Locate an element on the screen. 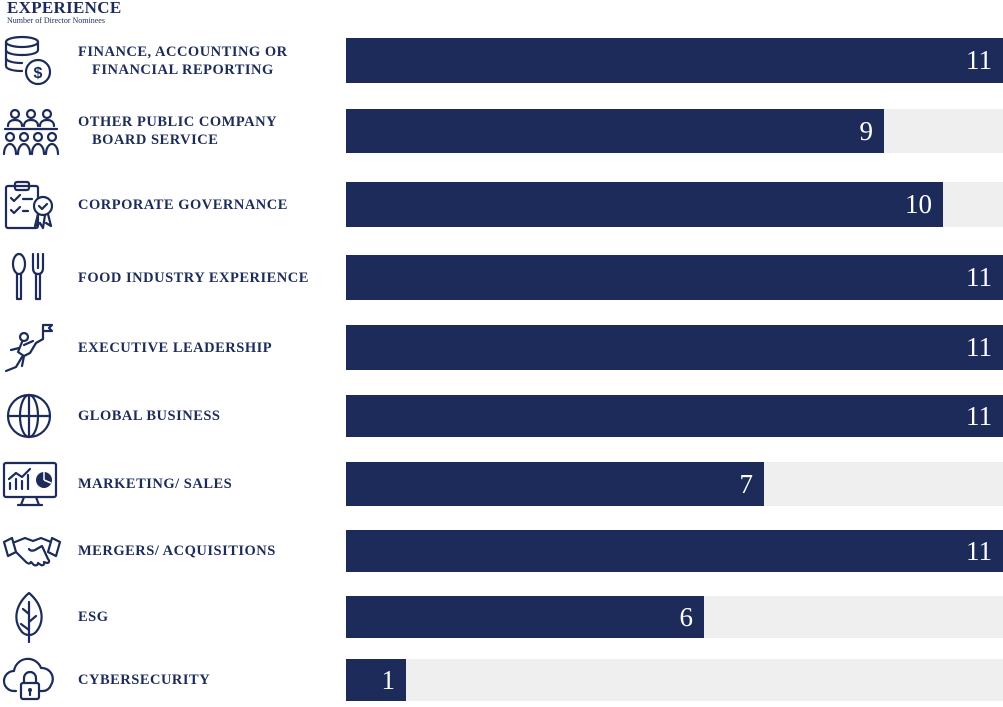  leaf-icon is located at coordinates (29, 617).